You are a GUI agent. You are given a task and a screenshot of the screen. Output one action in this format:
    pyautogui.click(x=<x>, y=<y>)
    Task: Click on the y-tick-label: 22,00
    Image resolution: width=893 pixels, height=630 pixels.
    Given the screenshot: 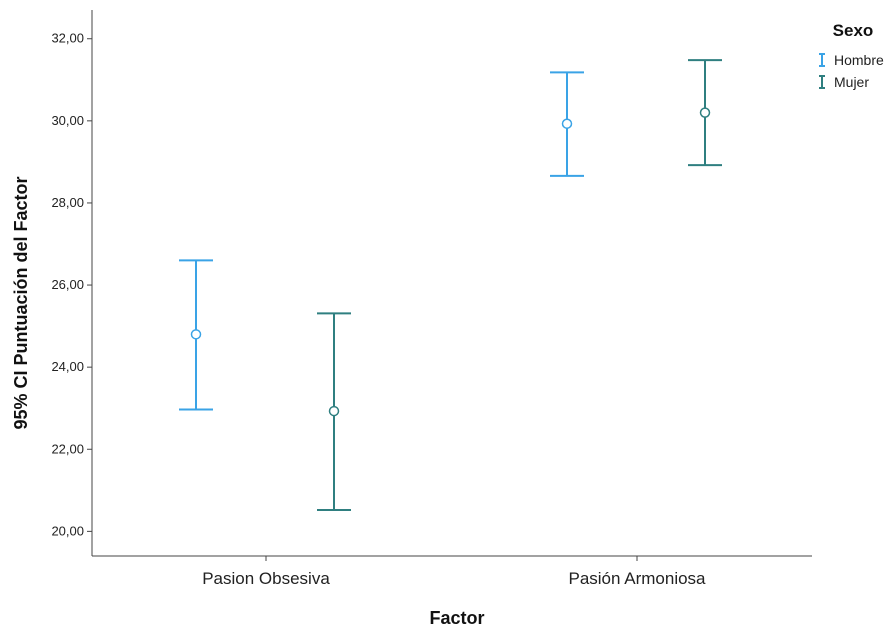 What is the action you would take?
    pyautogui.click(x=67, y=448)
    